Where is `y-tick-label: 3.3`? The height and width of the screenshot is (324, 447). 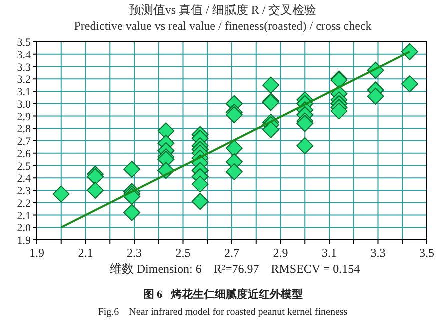
y-tick-label: 3.3 is located at coordinates (24, 68).